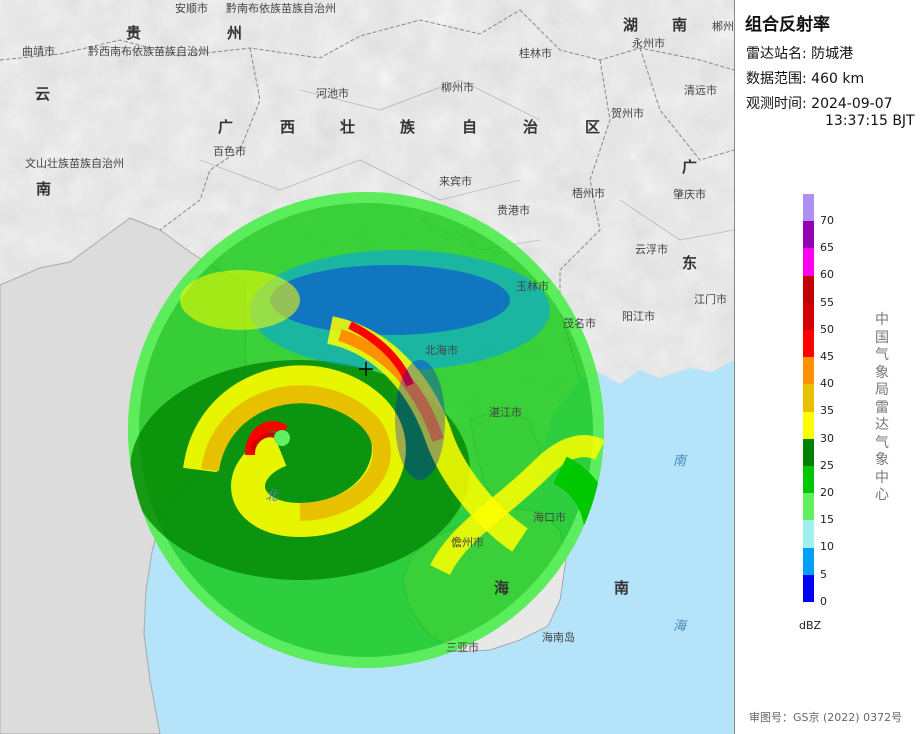 The width and height of the screenshot is (924, 734). Describe the element at coordinates (827, 492) in the screenshot. I see `legend-value-label: 20` at that location.